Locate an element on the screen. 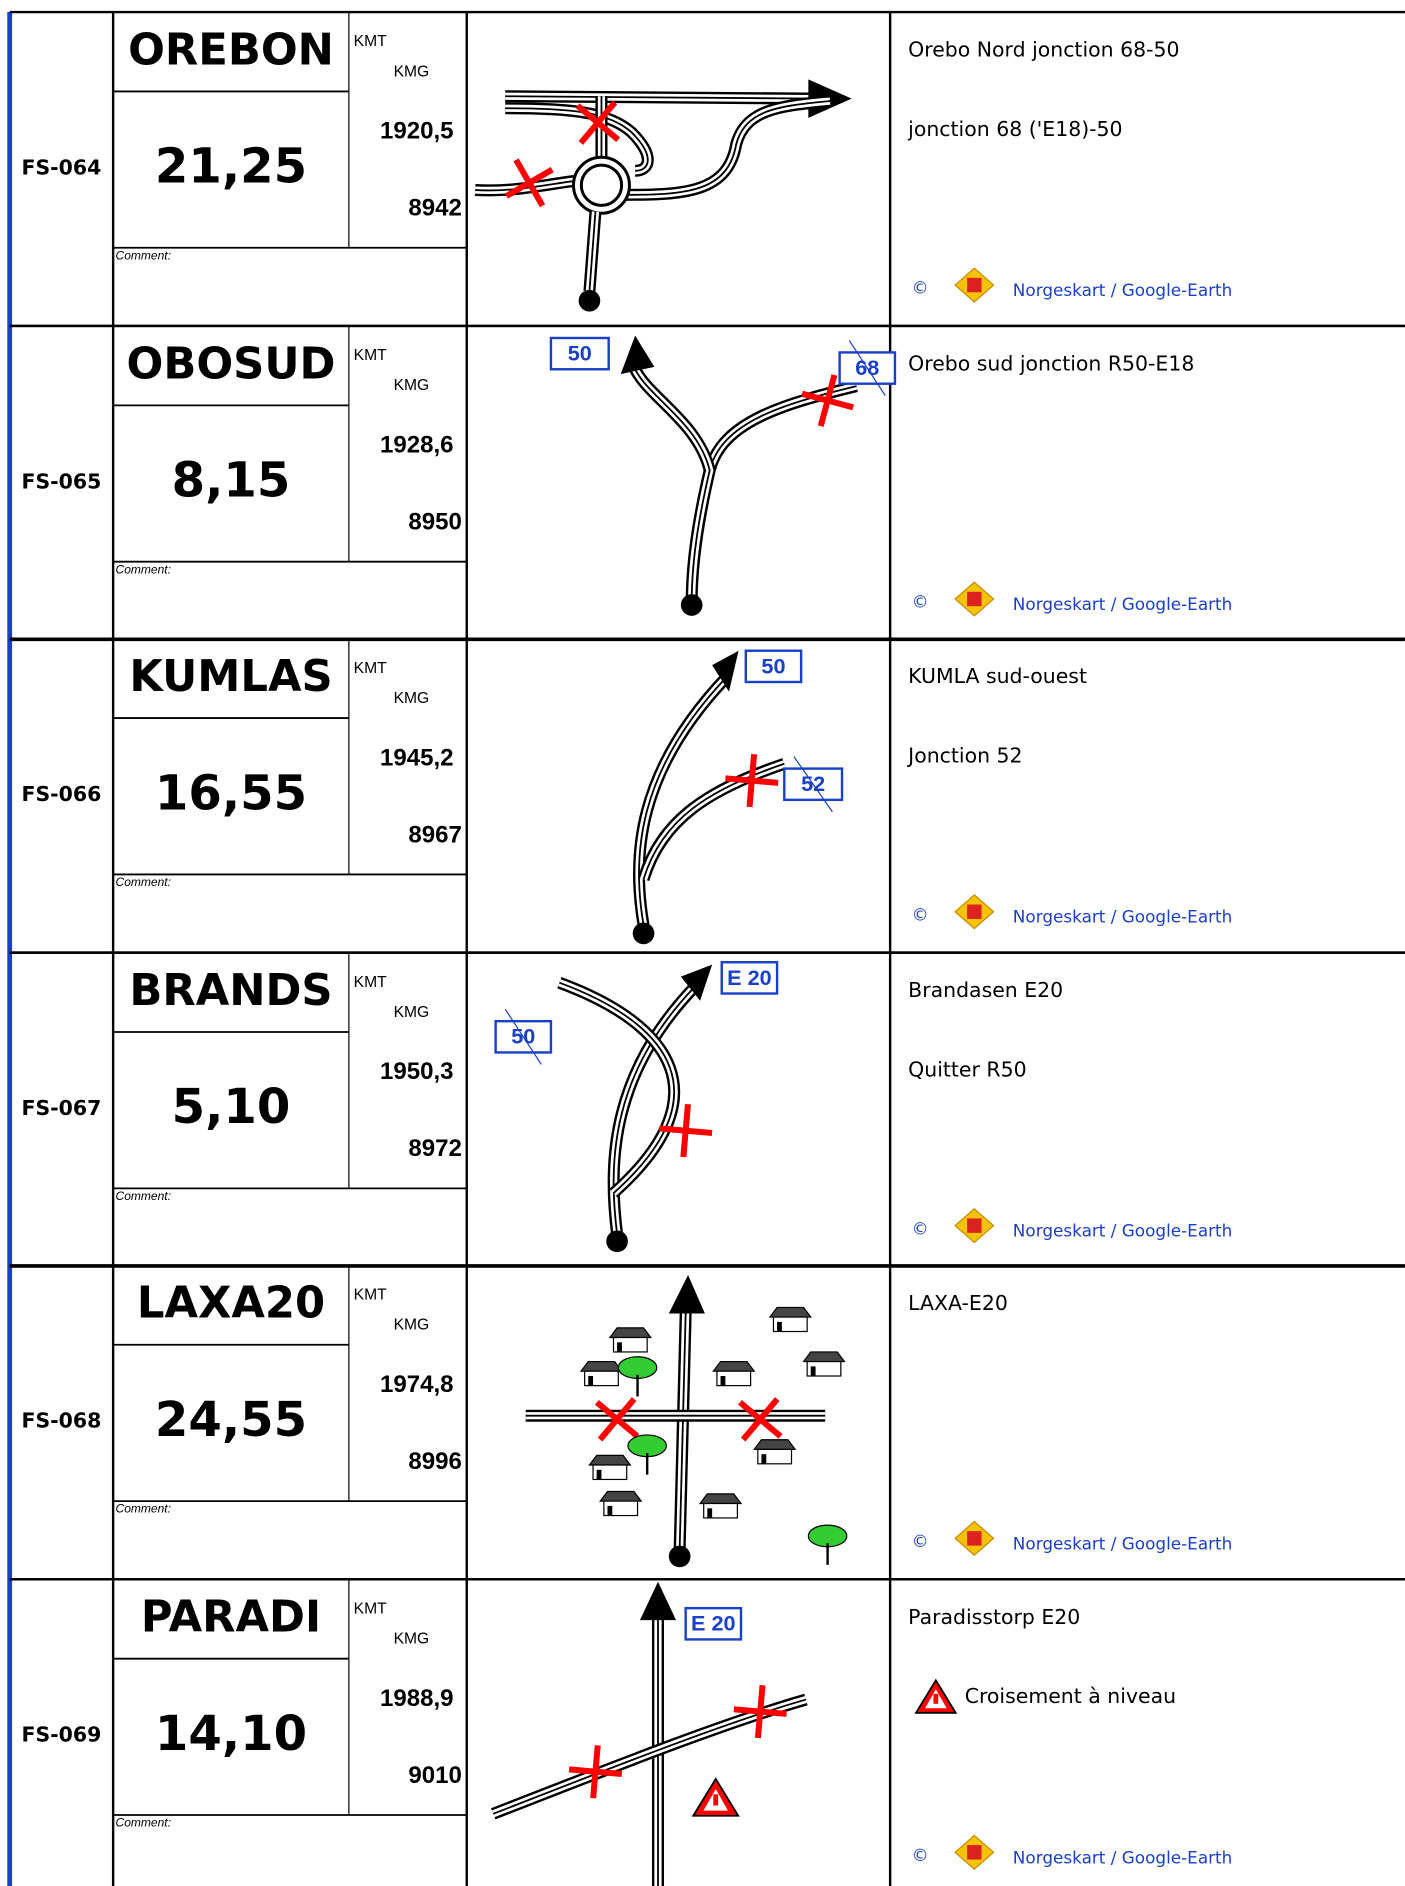 The width and height of the screenshot is (1405, 1886). description: Jonction 52 is located at coordinates (964, 756).